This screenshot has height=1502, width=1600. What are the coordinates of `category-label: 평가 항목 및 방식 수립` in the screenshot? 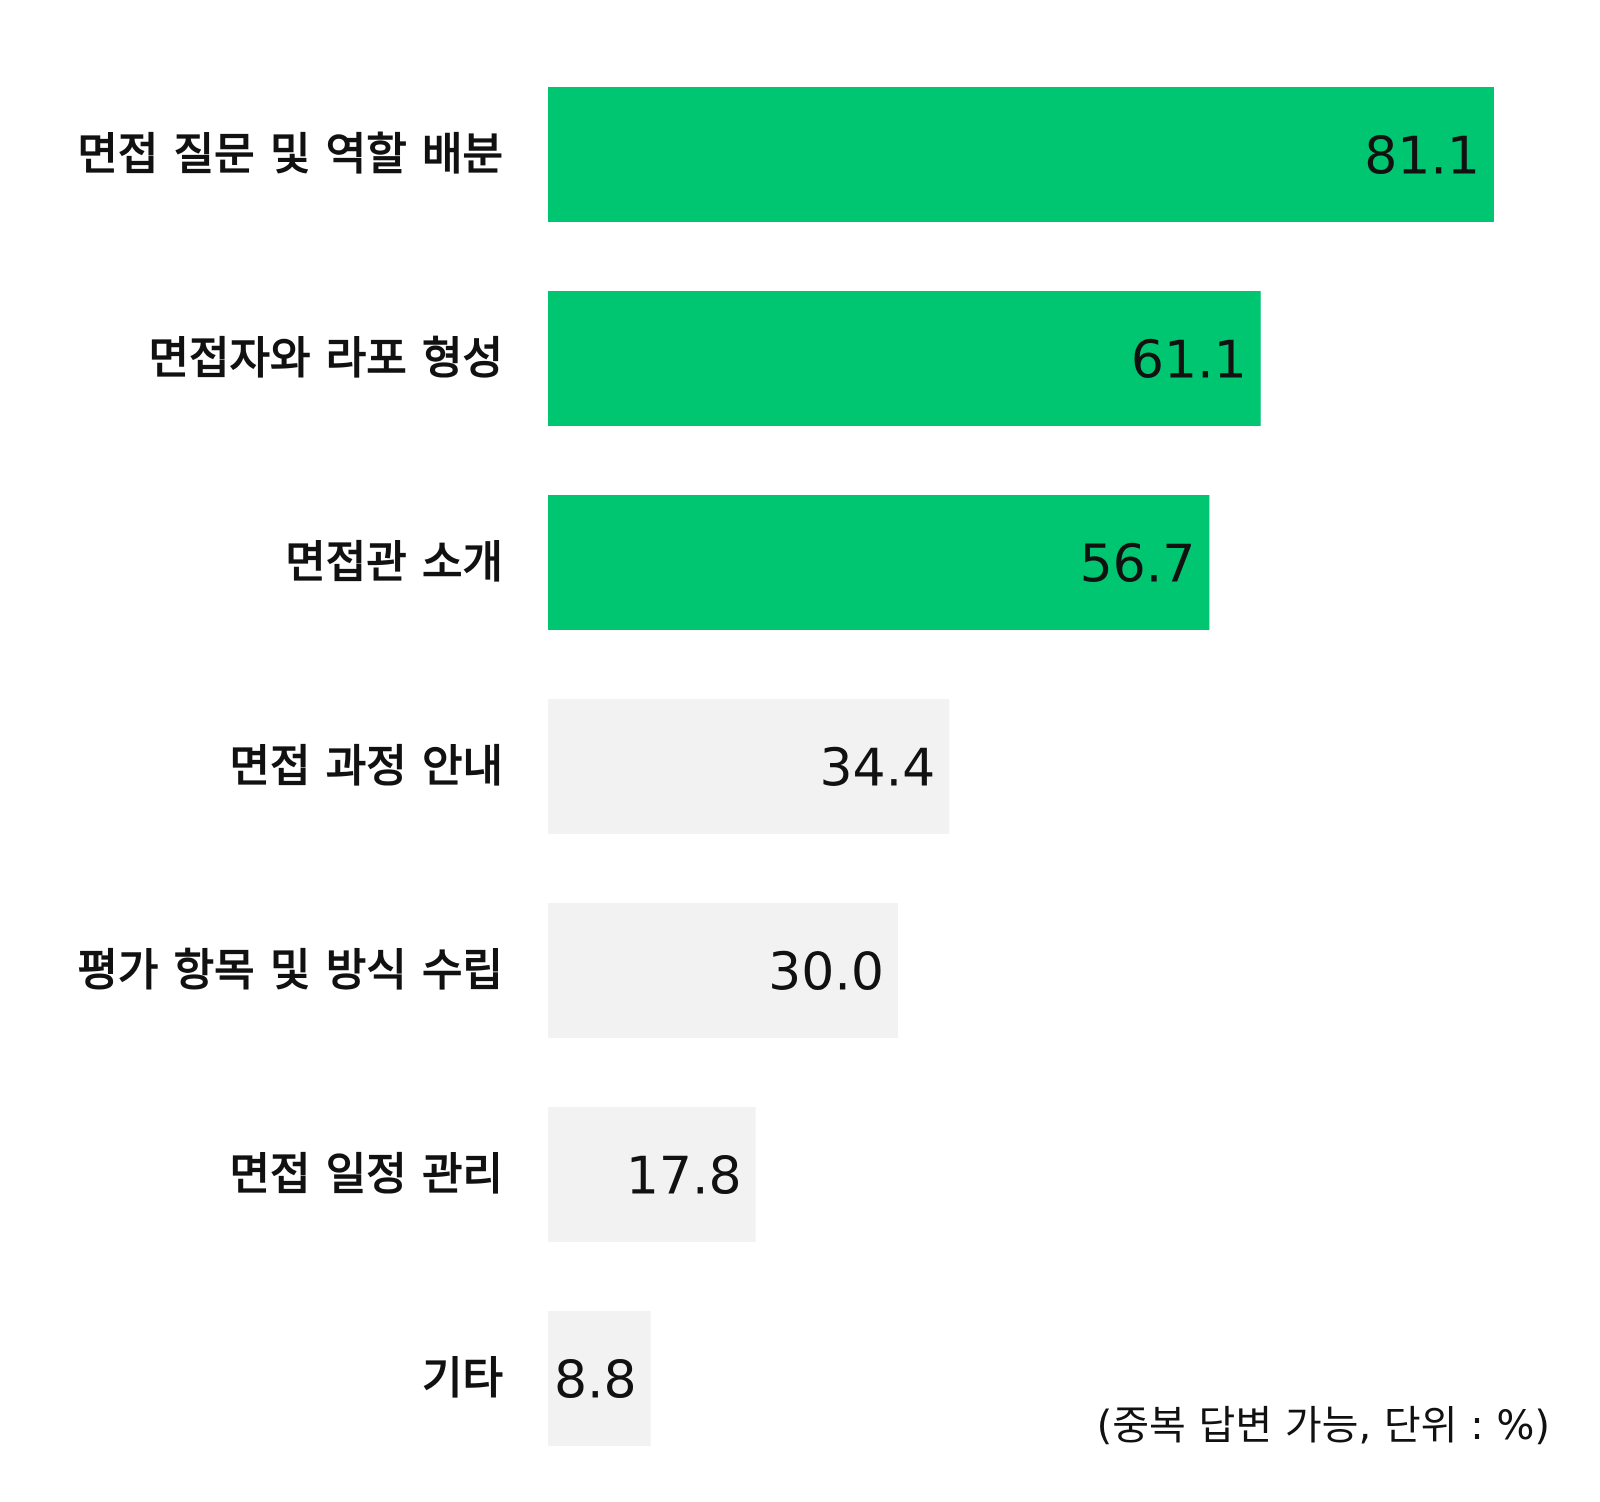 It's located at (290, 970).